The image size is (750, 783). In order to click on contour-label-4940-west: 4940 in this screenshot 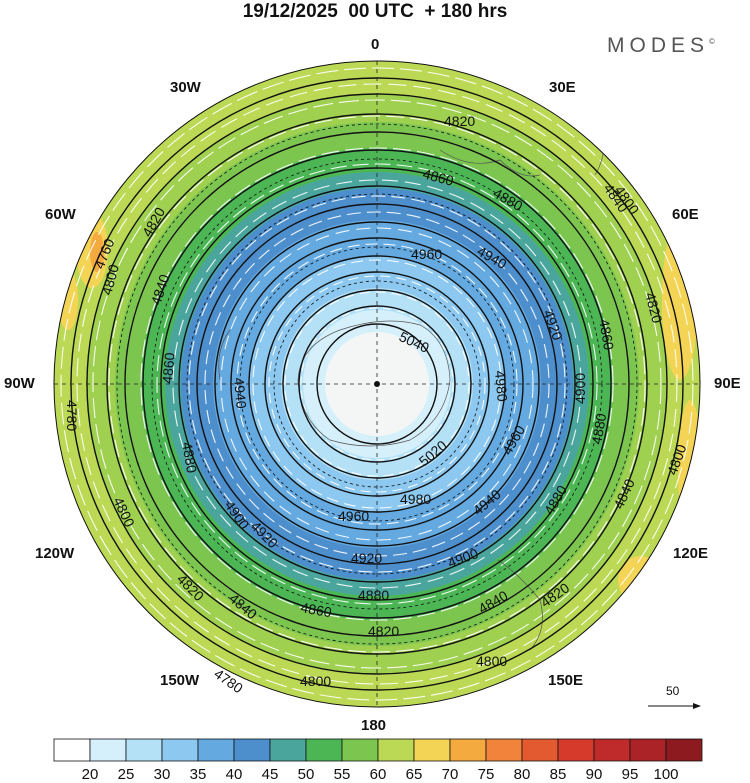, I will do `click(240, 393)`.